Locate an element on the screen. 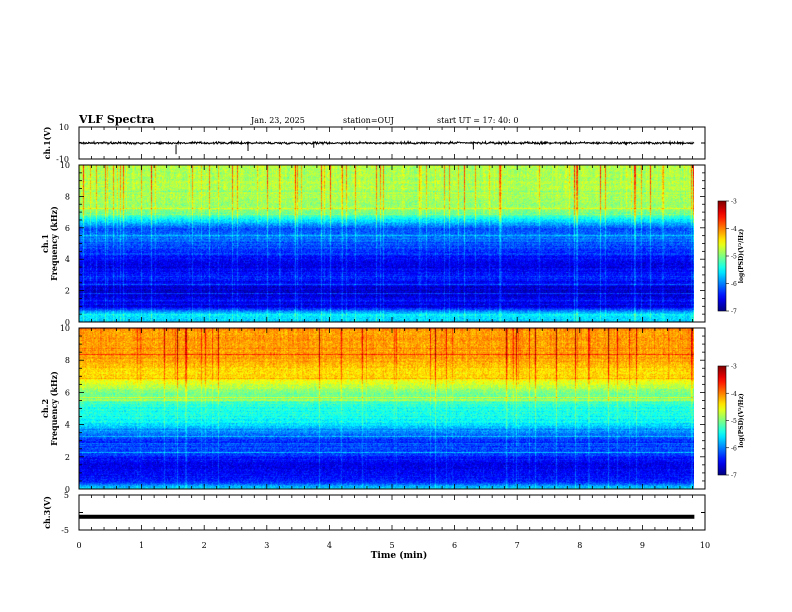 The width and height of the screenshot is (792, 612). ch1-colorbar-tick-label: -5 is located at coordinates (734, 257).